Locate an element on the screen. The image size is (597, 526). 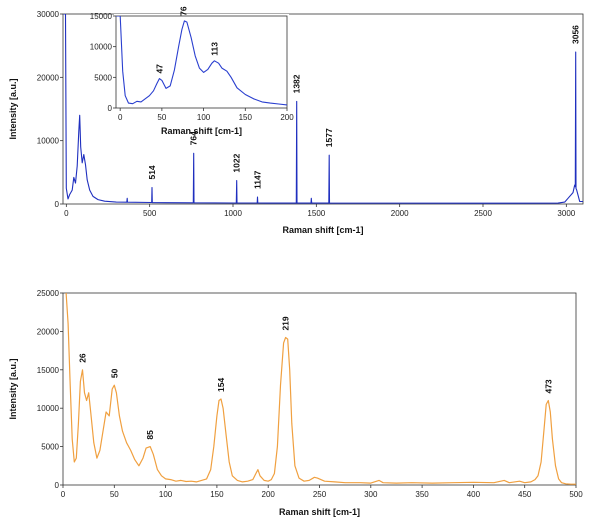
peak-label: 219 is located at coordinates (286, 323).